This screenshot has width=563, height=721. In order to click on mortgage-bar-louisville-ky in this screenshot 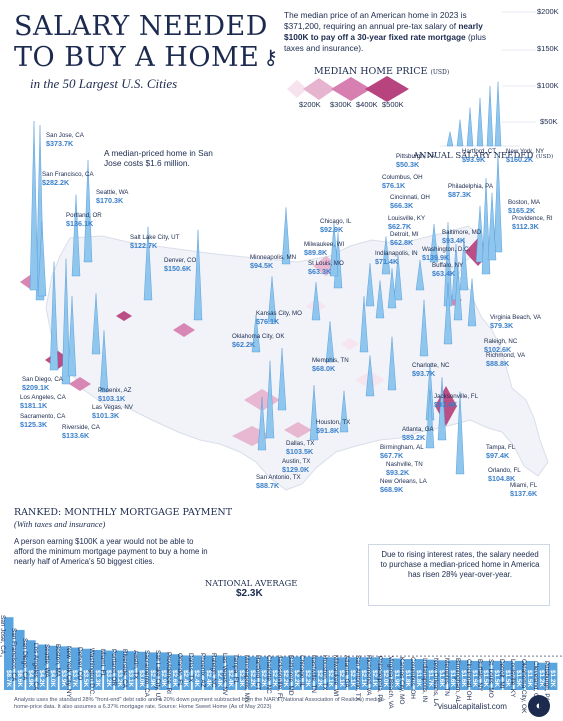, I will do `click(519, 675)`.